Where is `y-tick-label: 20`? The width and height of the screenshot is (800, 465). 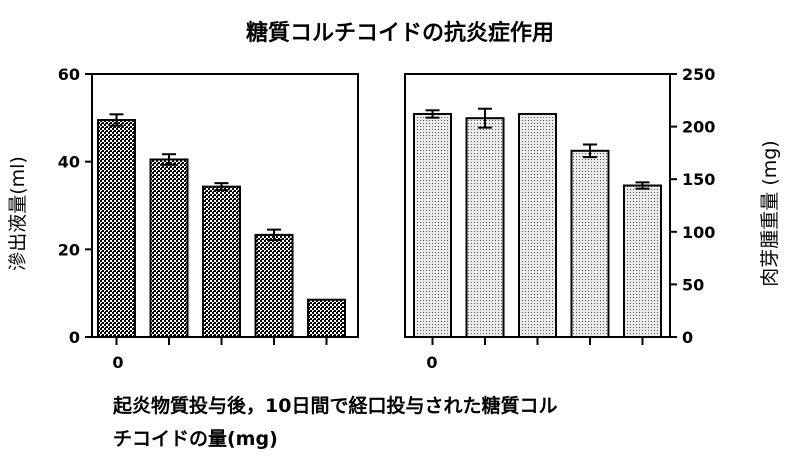
y-tick-label: 20 is located at coordinates (69, 249).